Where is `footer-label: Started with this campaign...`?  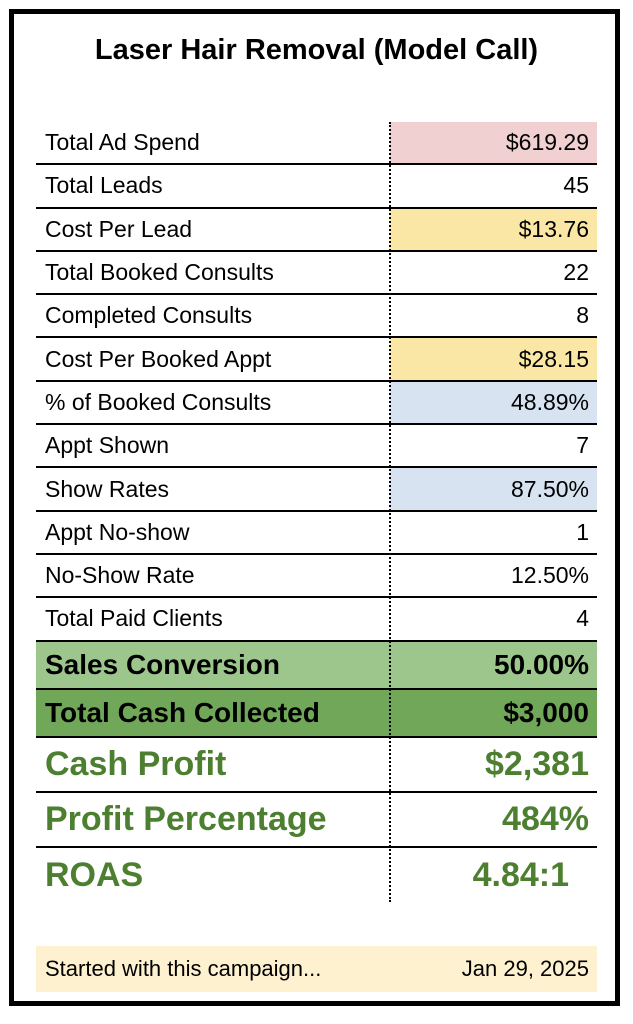 footer-label: Started with this campaign... is located at coordinates (183, 968).